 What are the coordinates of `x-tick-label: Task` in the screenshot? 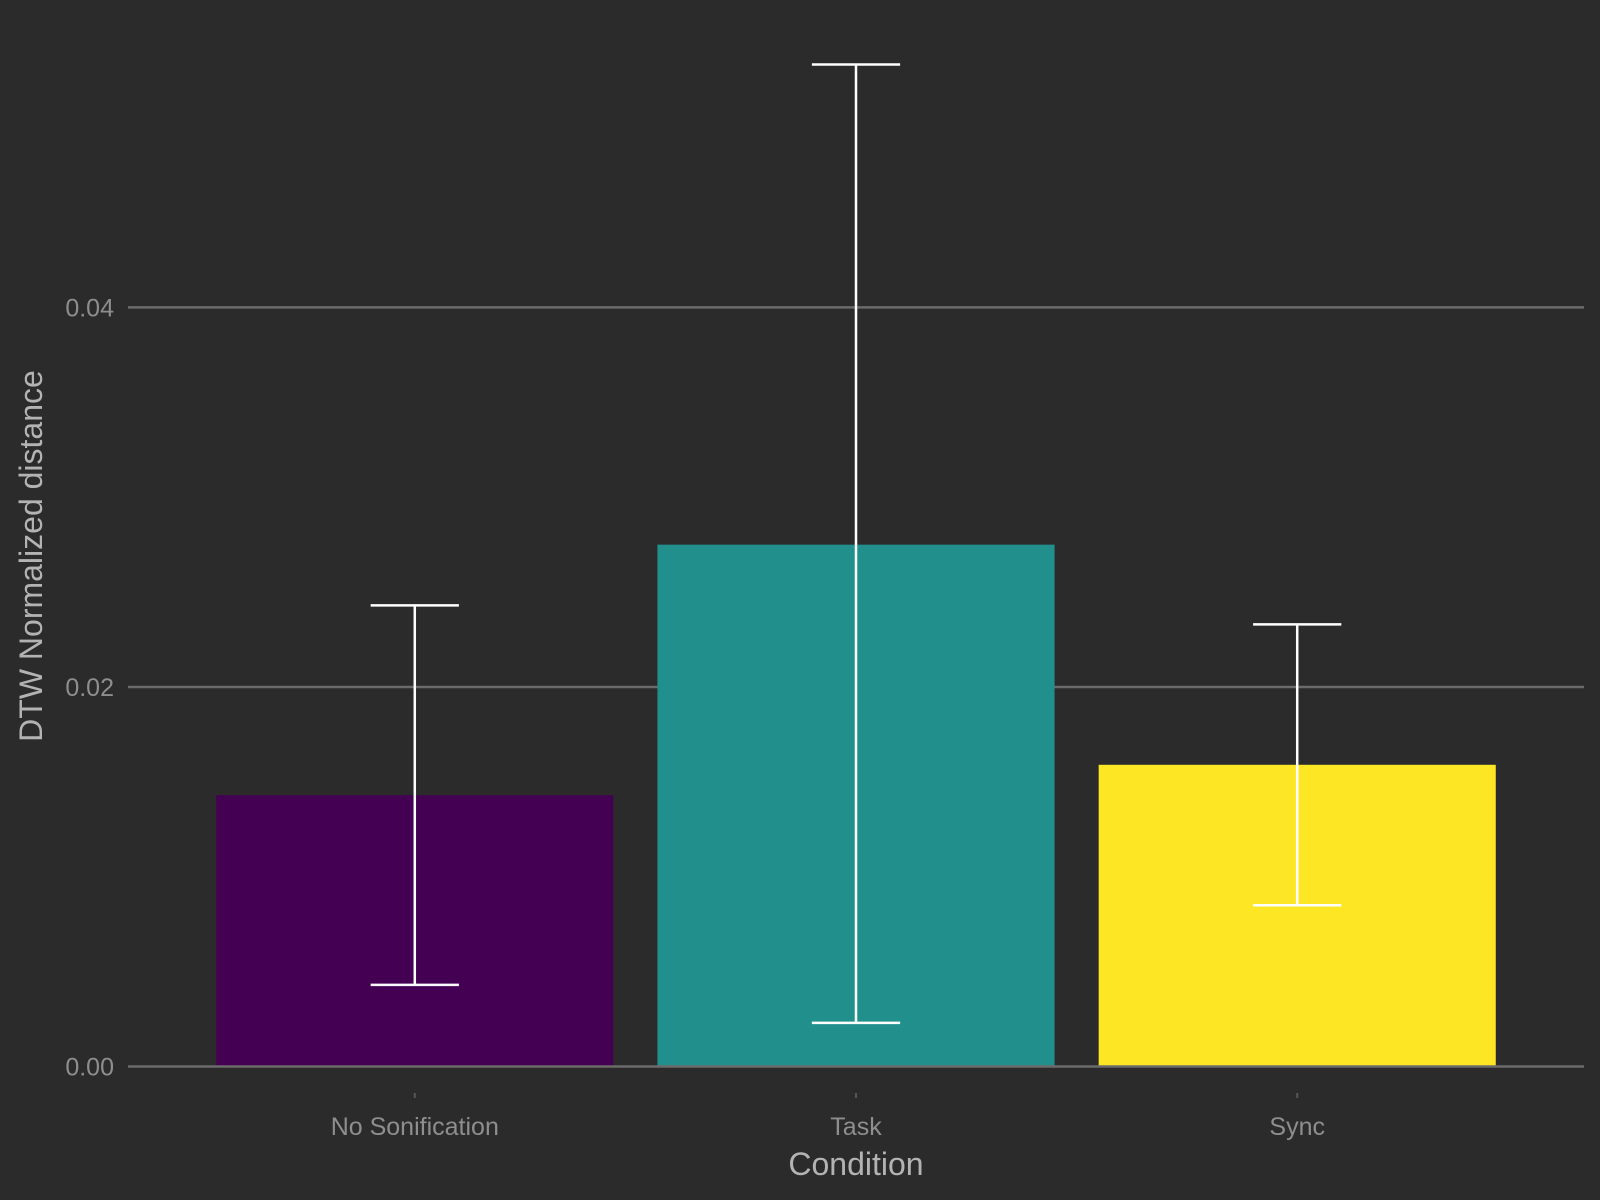 It's located at (856, 1127).